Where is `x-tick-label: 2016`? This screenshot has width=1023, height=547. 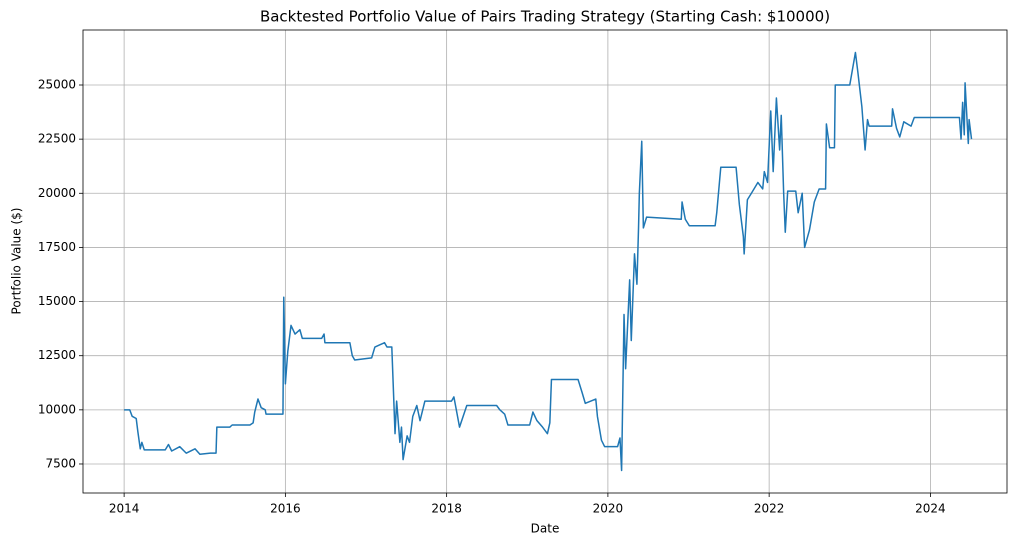
x-tick-label: 2016 is located at coordinates (285, 509).